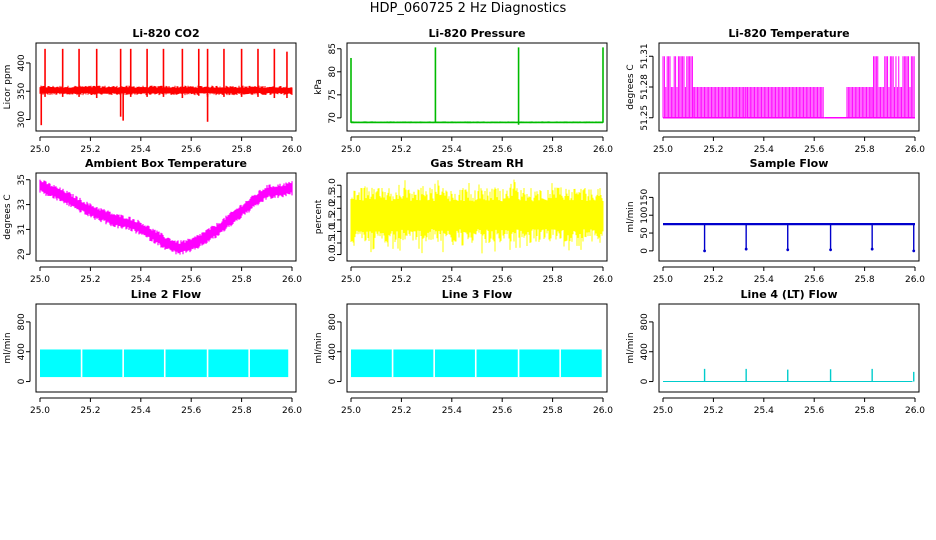 This screenshot has height=540, width=936. I want to click on y-tick-label: 51.31, so click(645, 56).